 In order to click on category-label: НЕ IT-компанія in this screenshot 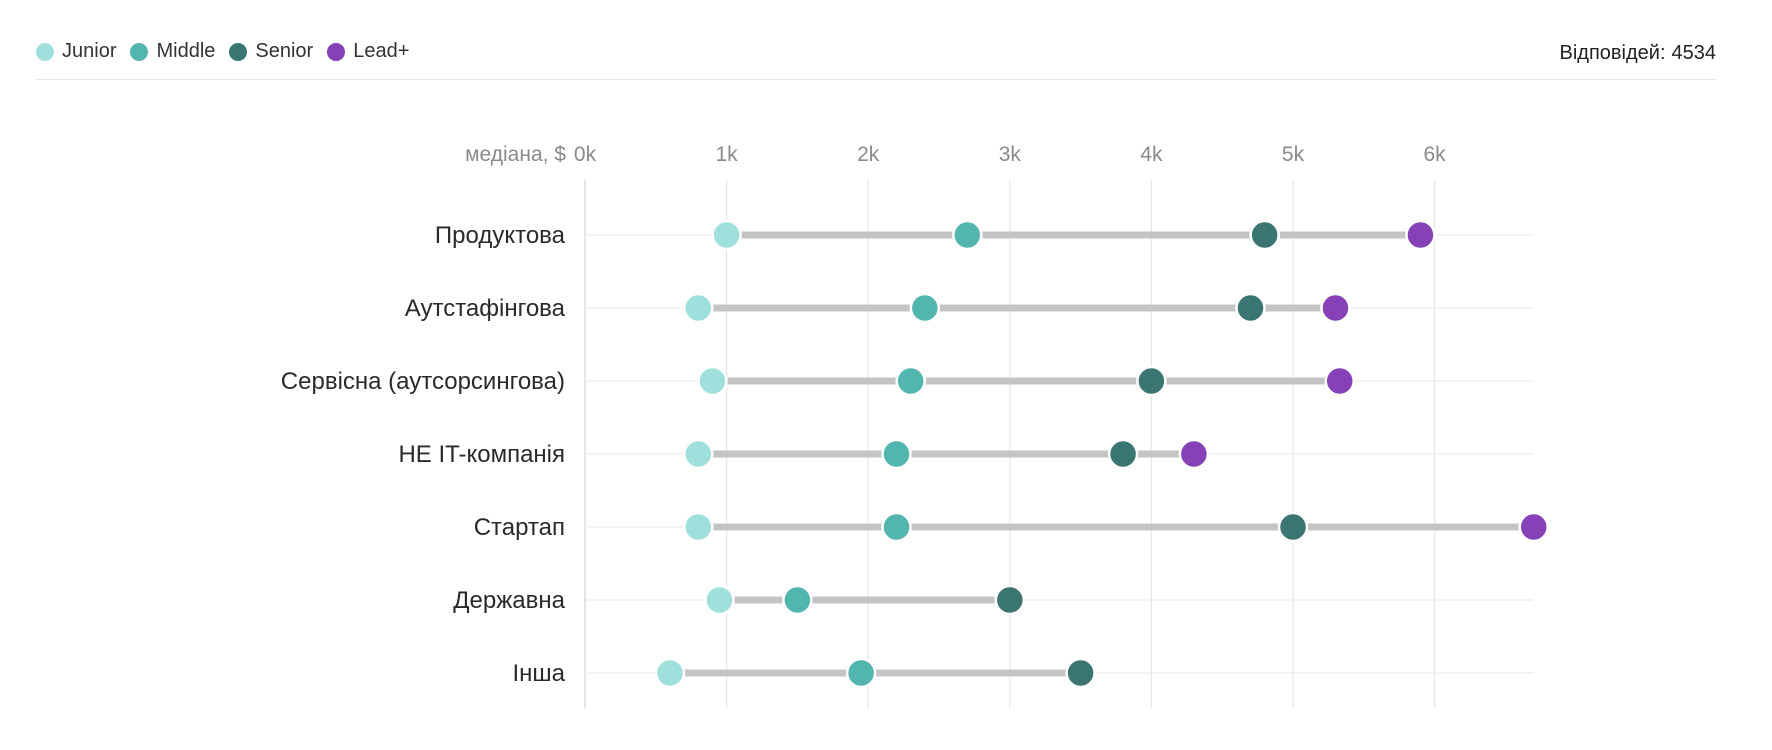, I will do `click(481, 454)`.